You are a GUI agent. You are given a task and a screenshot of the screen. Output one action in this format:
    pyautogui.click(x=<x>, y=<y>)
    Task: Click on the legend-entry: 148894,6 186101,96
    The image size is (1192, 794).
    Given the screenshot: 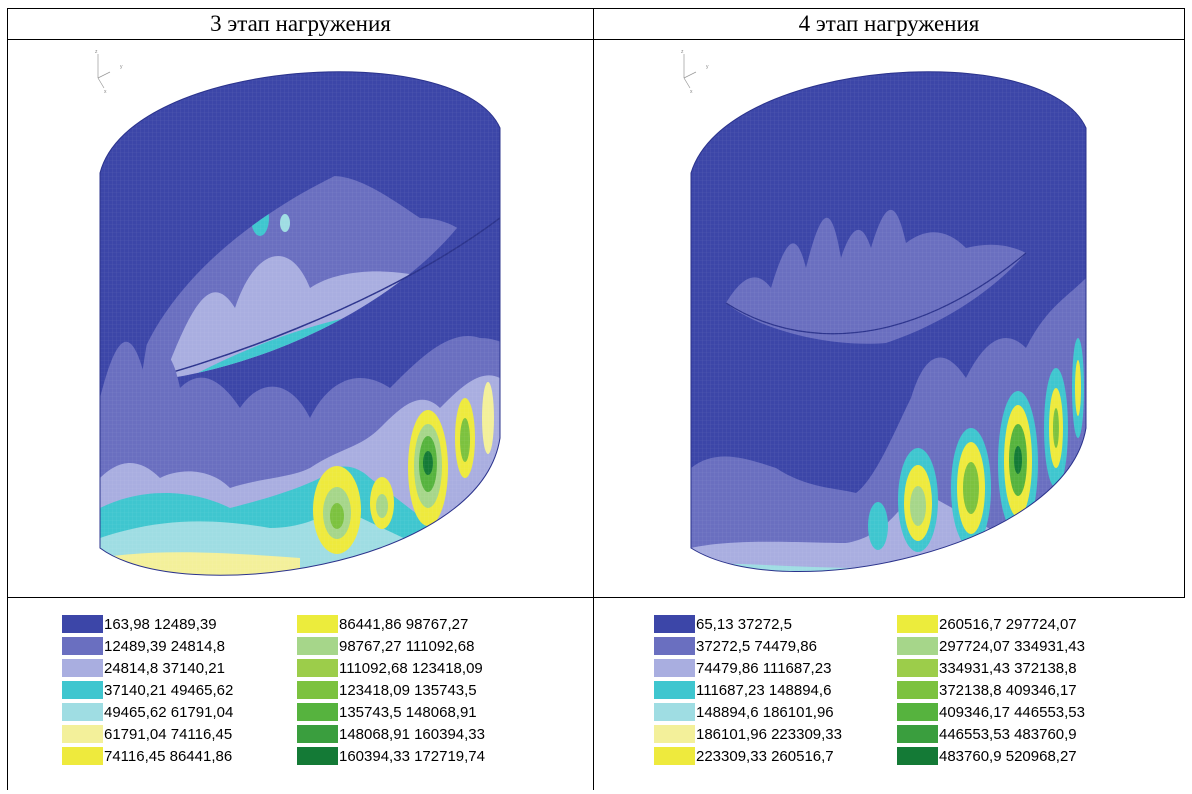 What is the action you would take?
    pyautogui.click(x=744, y=712)
    